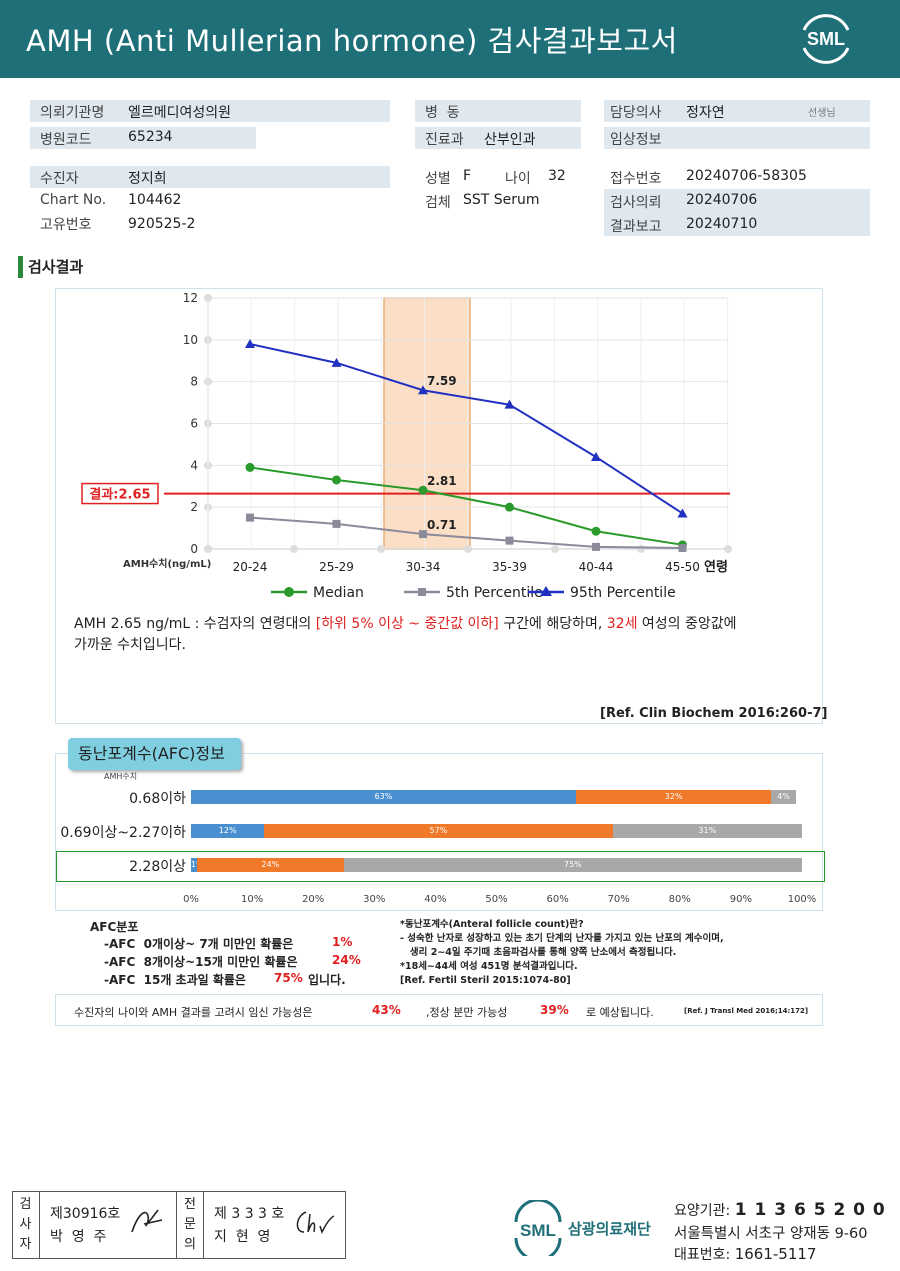 The width and height of the screenshot is (900, 1271). I want to click on afc-legend-value: 1%, so click(342, 942).